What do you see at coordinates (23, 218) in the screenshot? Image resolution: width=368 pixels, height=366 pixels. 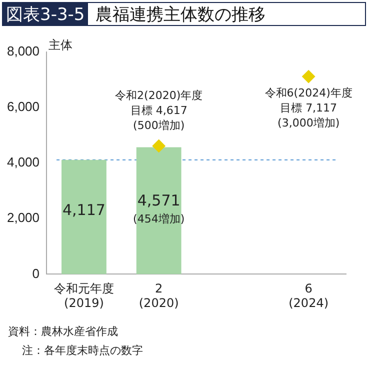 I see `y-tick-label: 2,000` at bounding box center [23, 218].